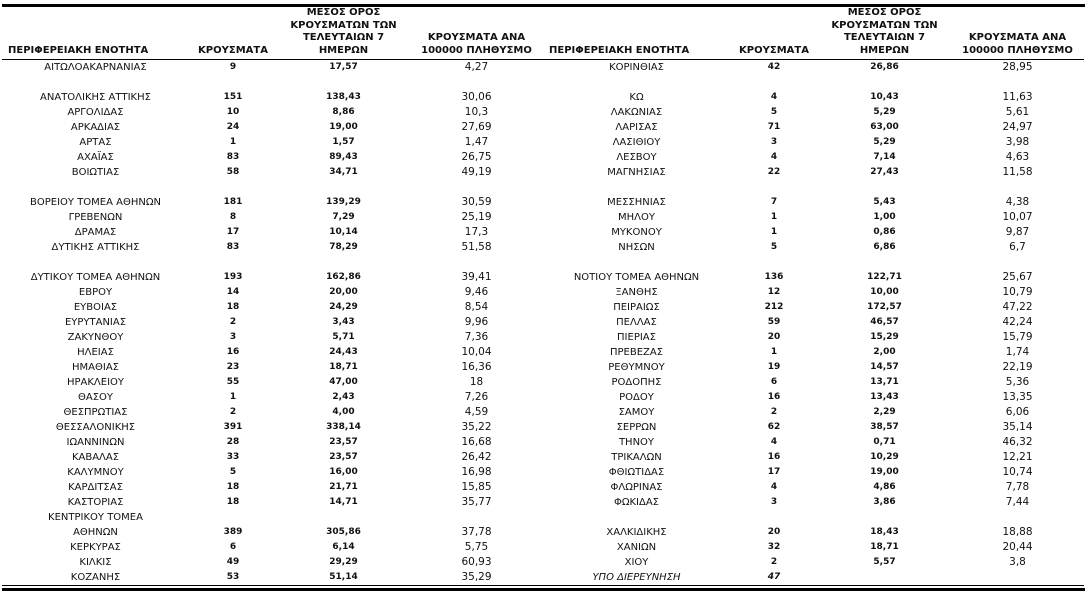  I want to click on table-row: ΠΡΕΒΕΖΑΣ 1 2,00 1,74, so click(813, 352).